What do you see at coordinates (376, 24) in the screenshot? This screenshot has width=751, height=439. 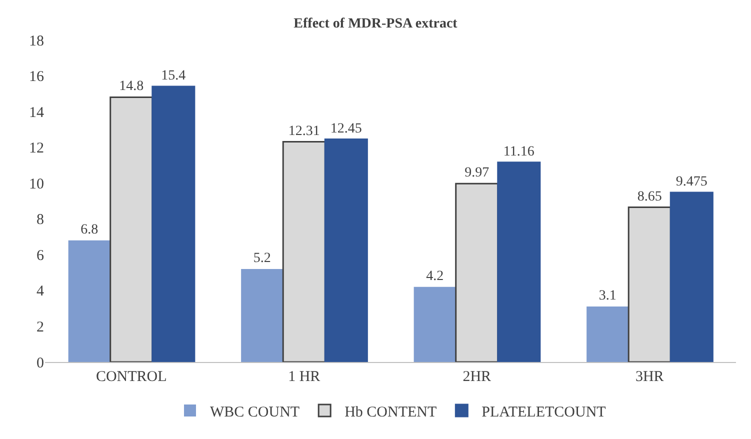 I see `chart-title: Effect of MDR-PSA extract` at bounding box center [376, 24].